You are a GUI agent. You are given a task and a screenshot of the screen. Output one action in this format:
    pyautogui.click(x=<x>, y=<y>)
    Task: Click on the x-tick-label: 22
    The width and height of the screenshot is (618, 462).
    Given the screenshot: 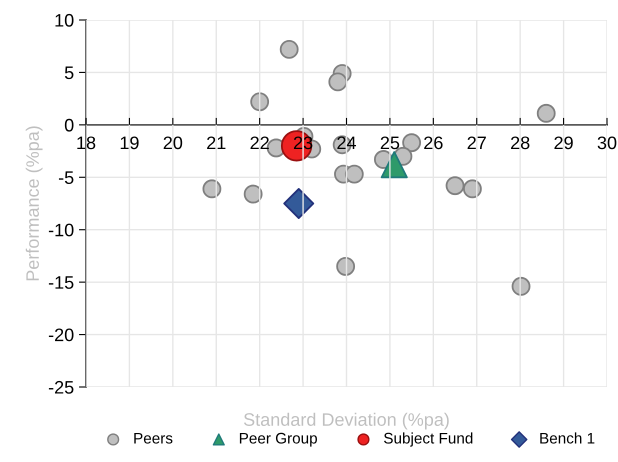 What is the action you would take?
    pyautogui.click(x=259, y=143)
    